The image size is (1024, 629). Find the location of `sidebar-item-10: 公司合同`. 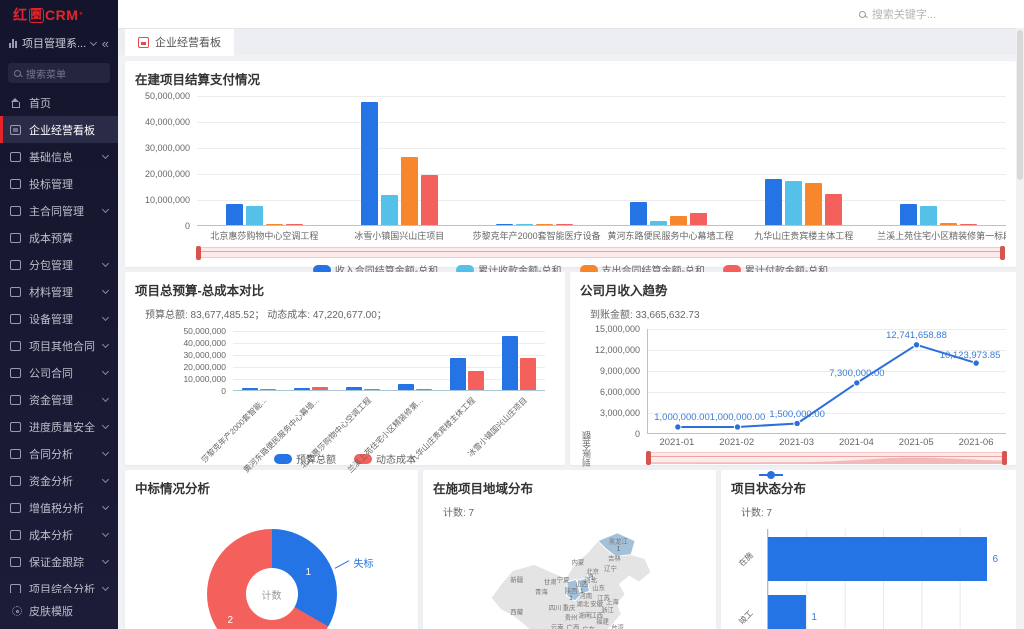

sidebar-item-10: 公司合同 is located at coordinates (59, 372).